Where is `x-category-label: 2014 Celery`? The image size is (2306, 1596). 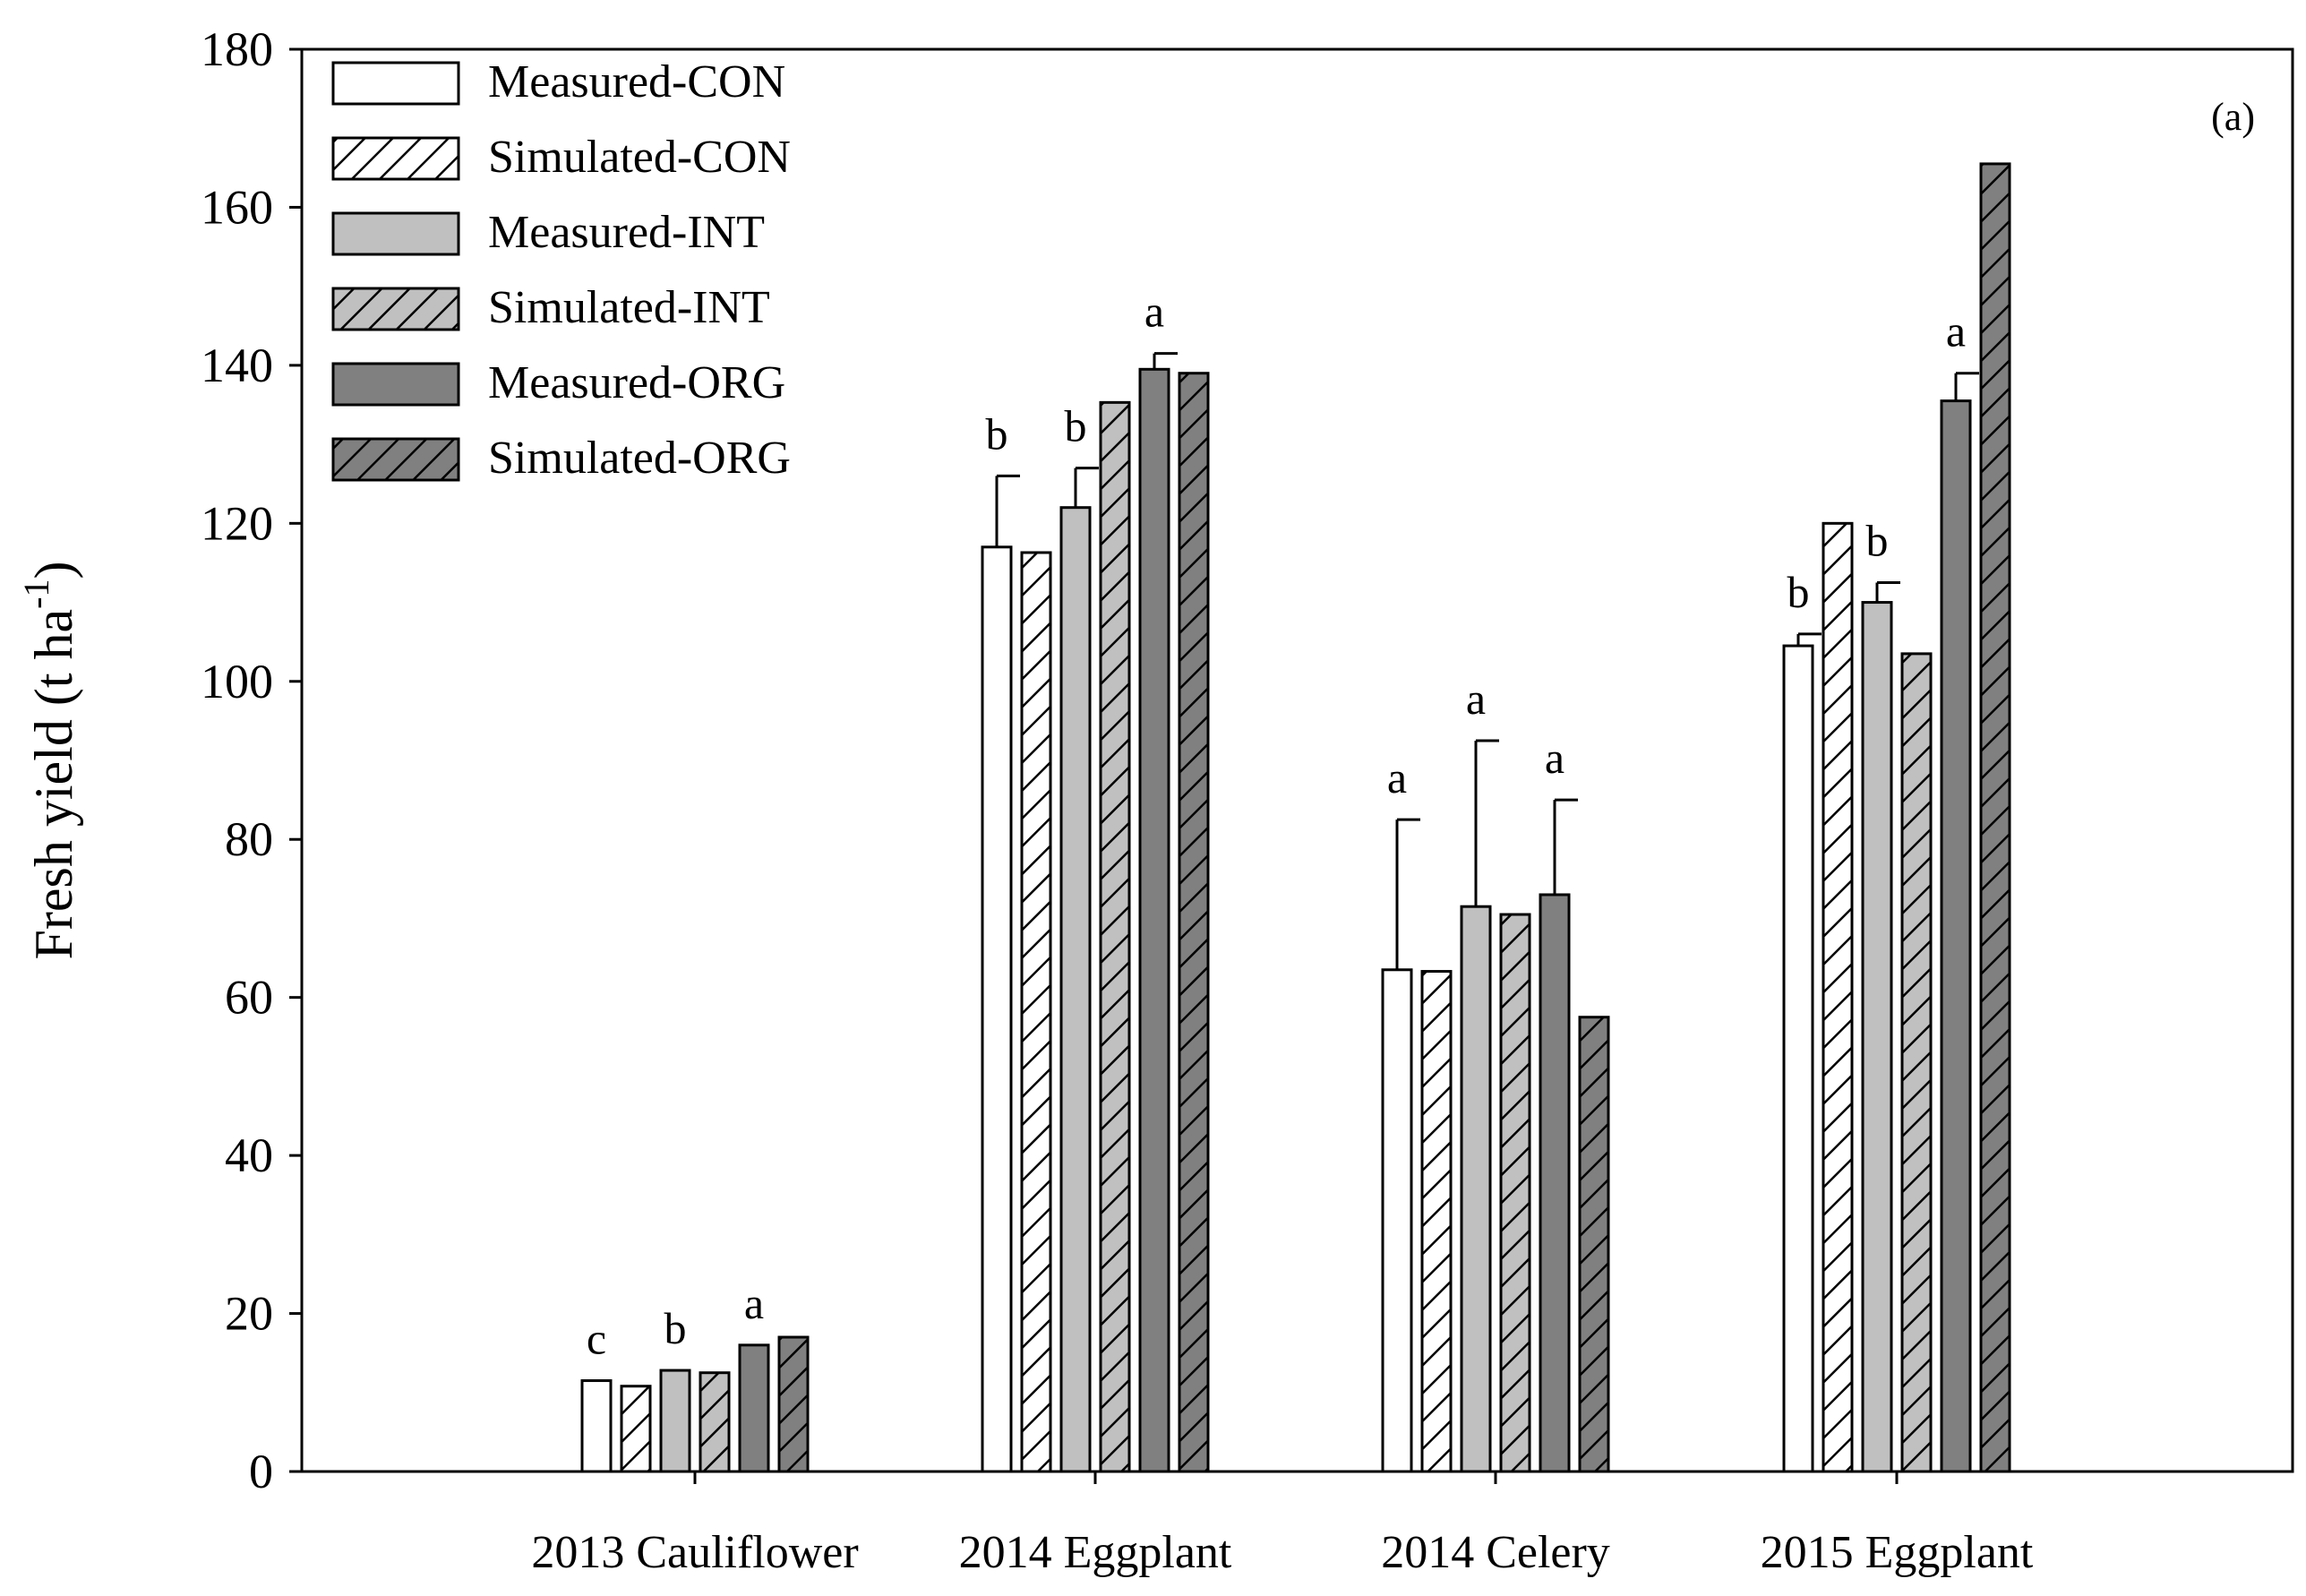 x-category-label: 2014 Celery is located at coordinates (1496, 1553).